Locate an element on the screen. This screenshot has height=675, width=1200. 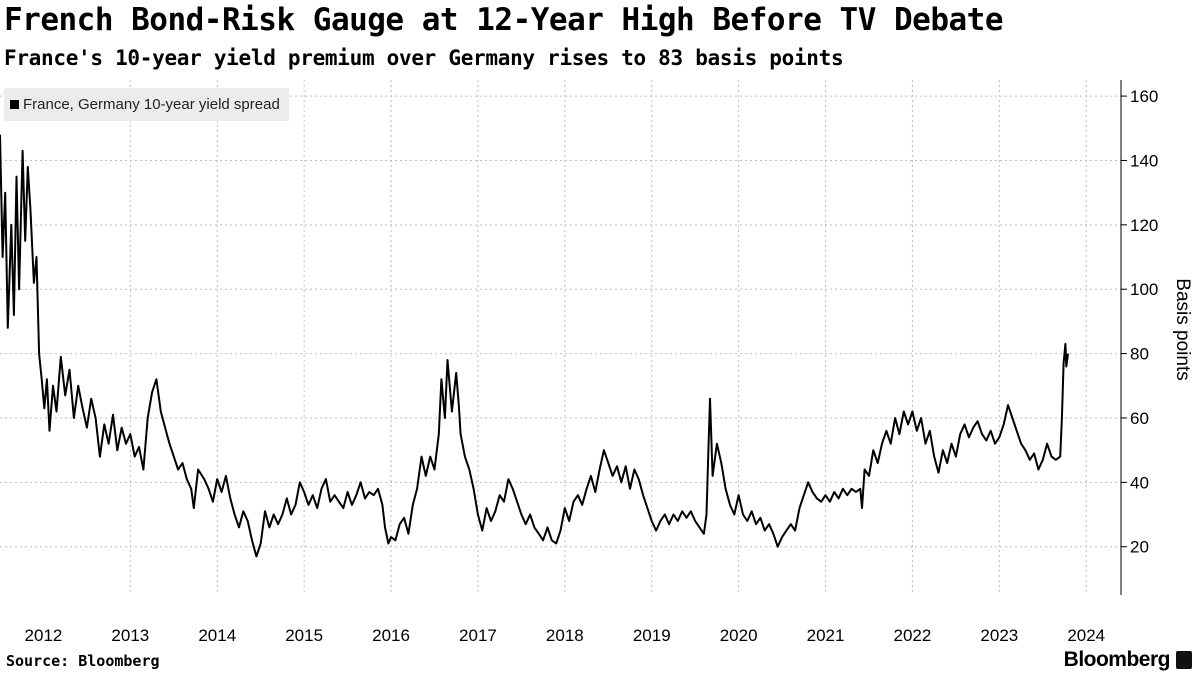
x-tick-label: 2020 is located at coordinates (739, 635).